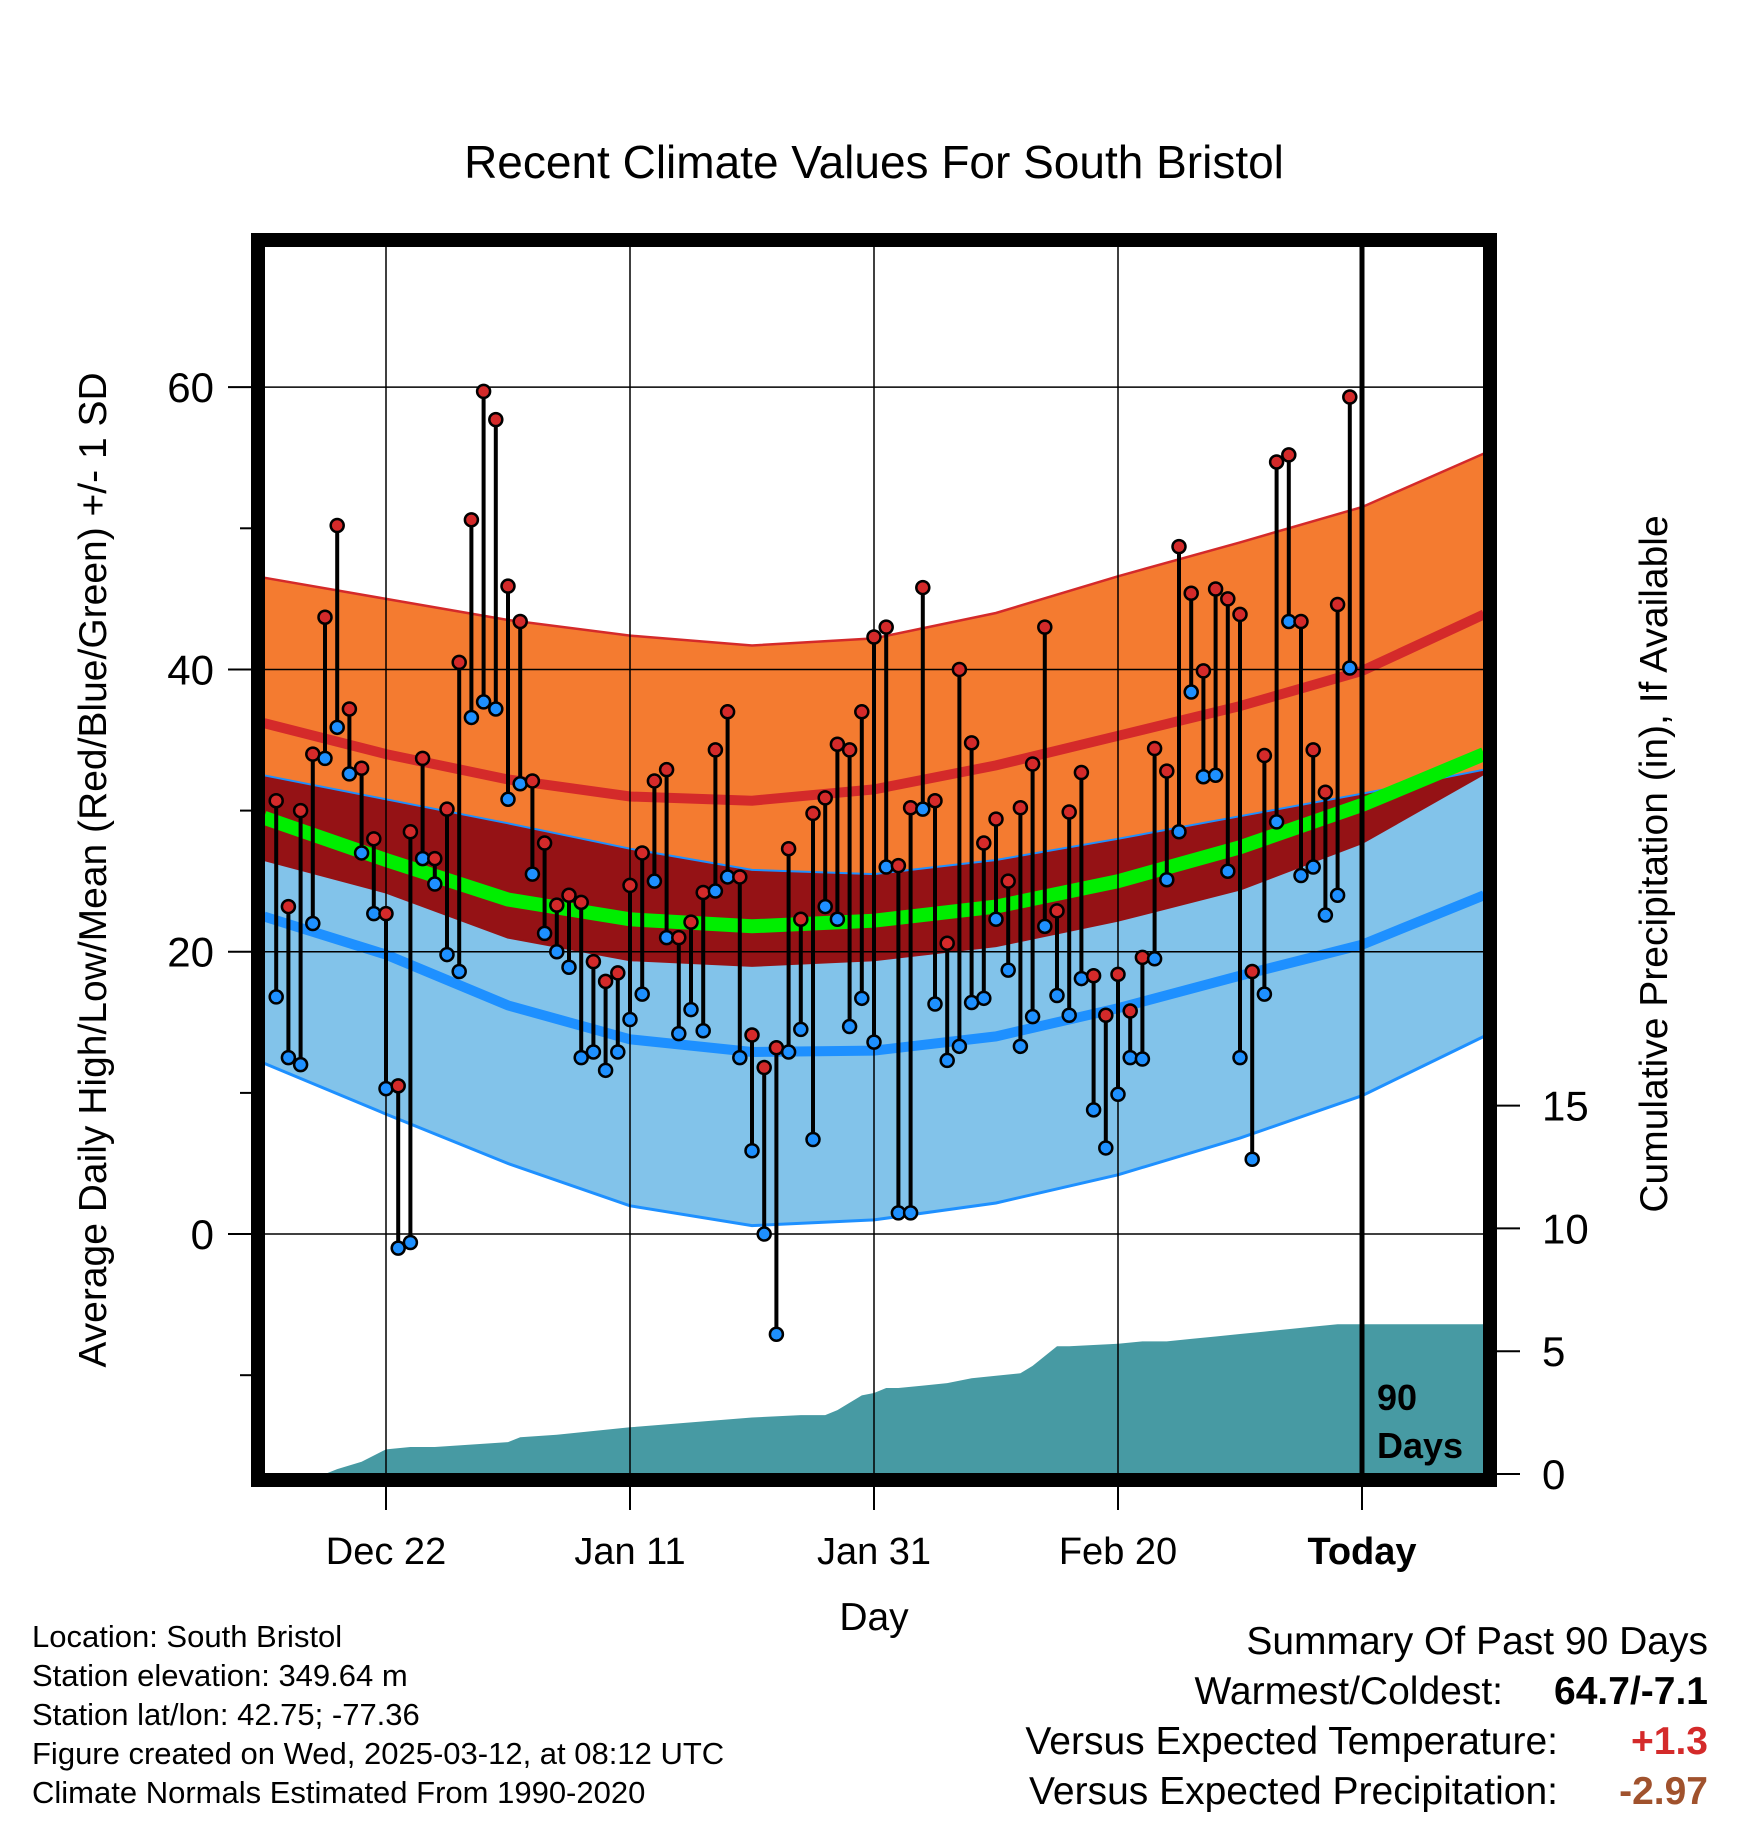 This screenshot has width=1748, height=1828. I want to click on summary-precip-label: Versus Expected Precipitation:, so click(1293, 1791).